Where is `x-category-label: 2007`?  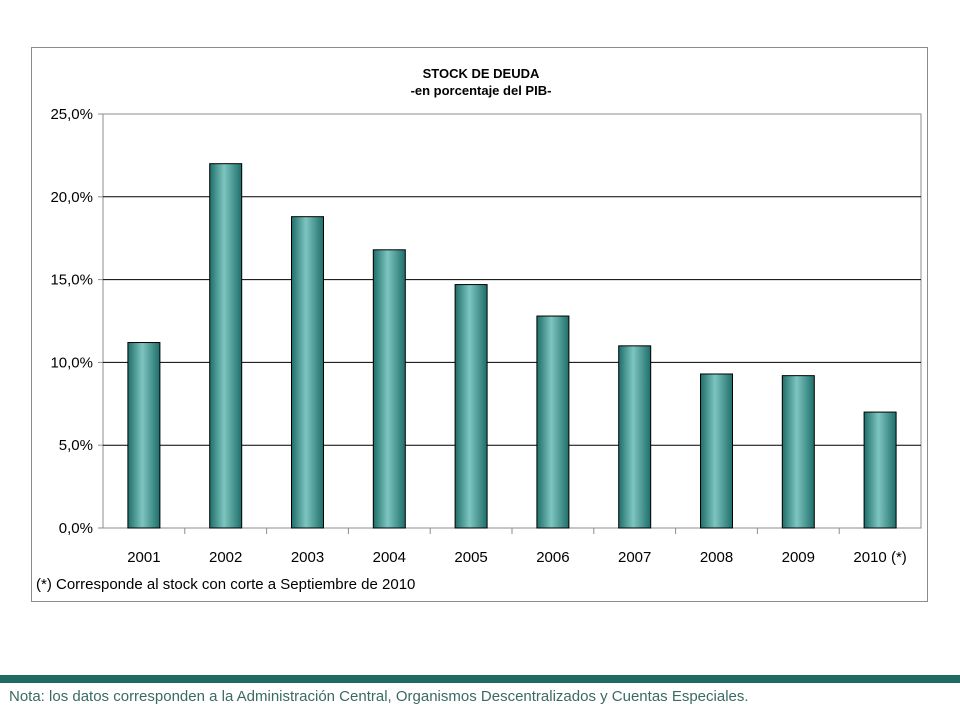
x-category-label: 2007 is located at coordinates (634, 557).